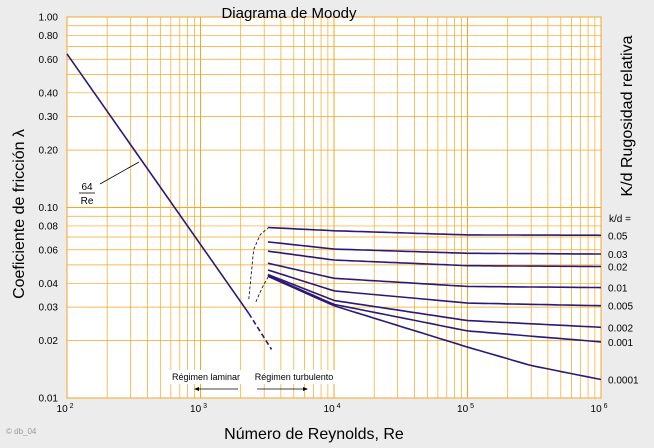 The height and width of the screenshot is (448, 654). Describe the element at coordinates (314, 434) in the screenshot. I see `x-axis-label: Número de Reynolds, Re` at that location.